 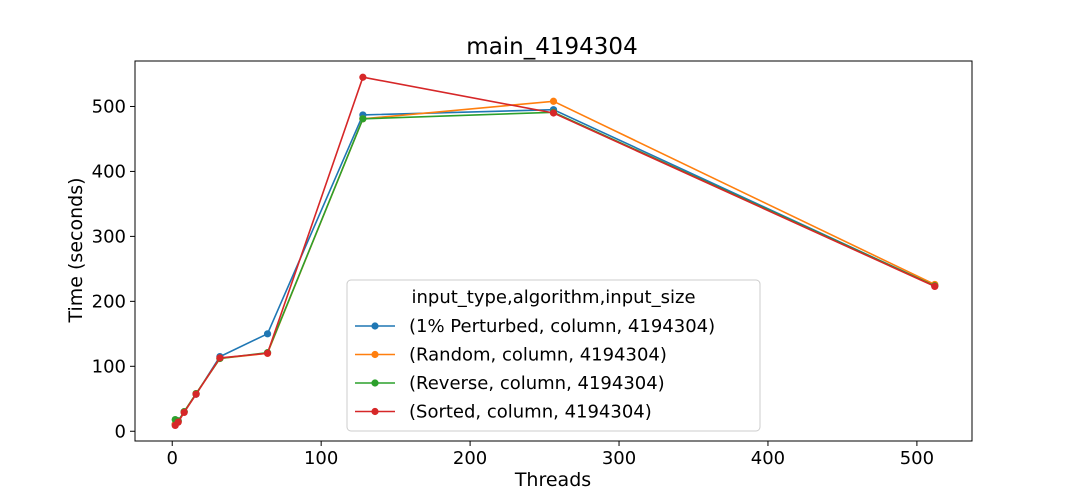 I want to click on legend-entry: (Sorted, column, 4194304), so click(x=503, y=412).